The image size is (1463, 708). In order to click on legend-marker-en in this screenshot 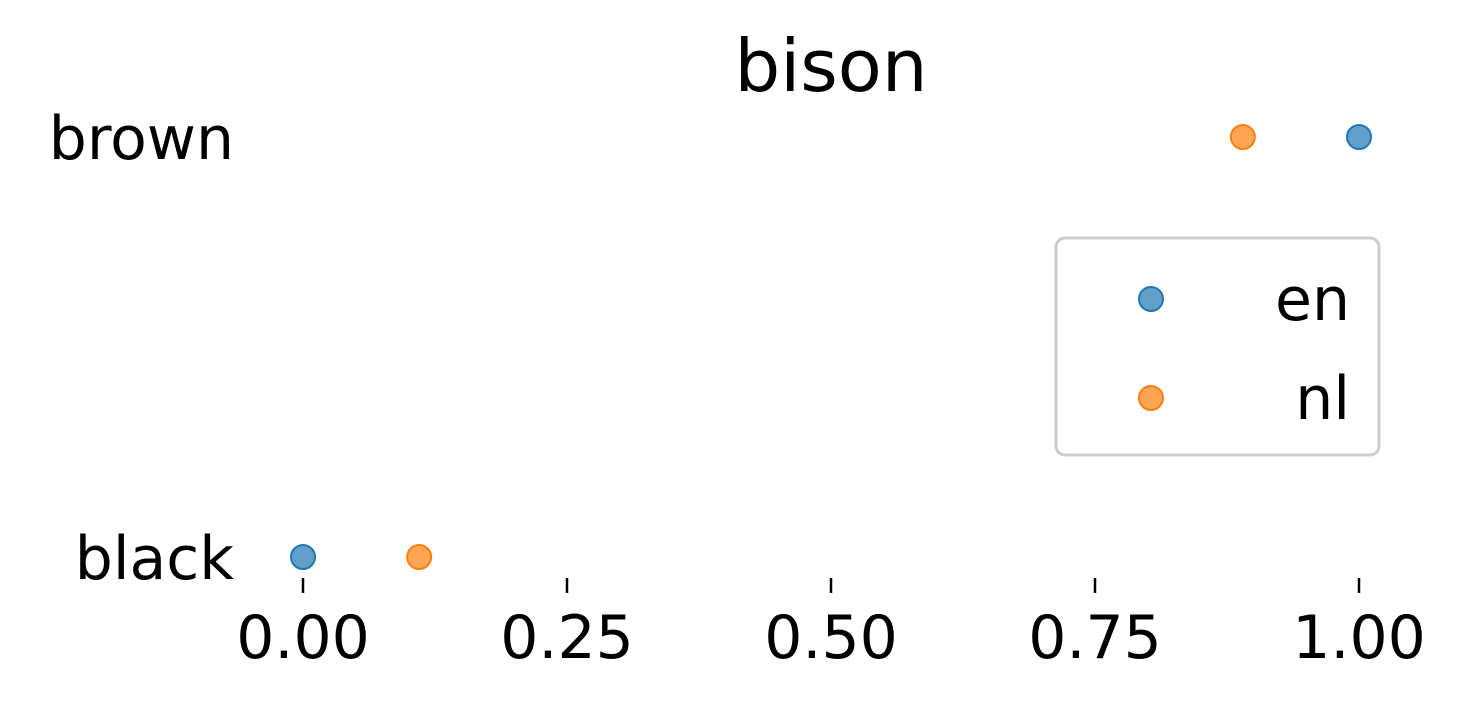, I will do `click(1151, 299)`.